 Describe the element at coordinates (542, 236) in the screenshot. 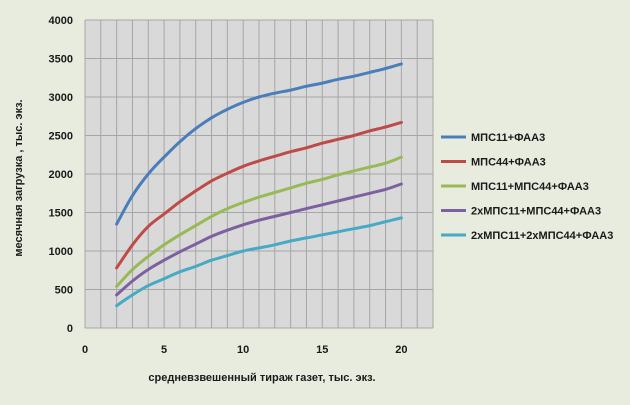

I see `legend-label-5: 2хМПС11+2хМПС44+ФАА3` at that location.